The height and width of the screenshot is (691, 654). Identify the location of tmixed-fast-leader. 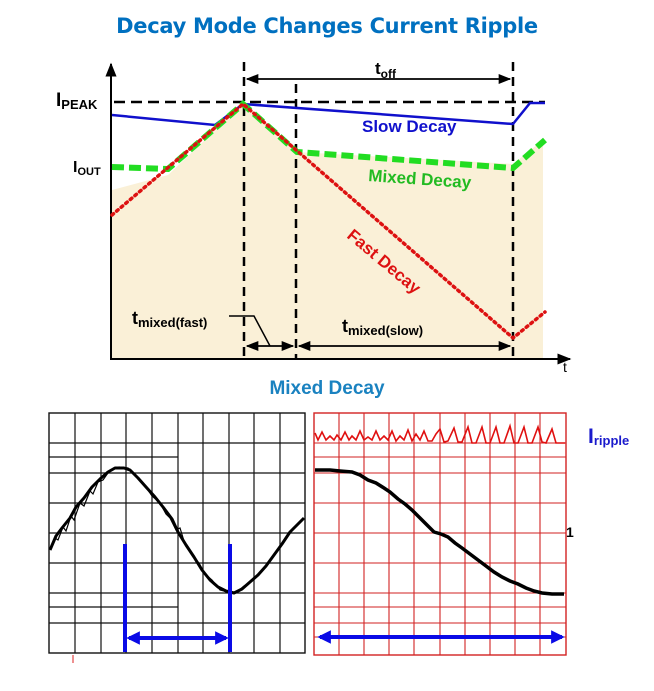
(250, 331).